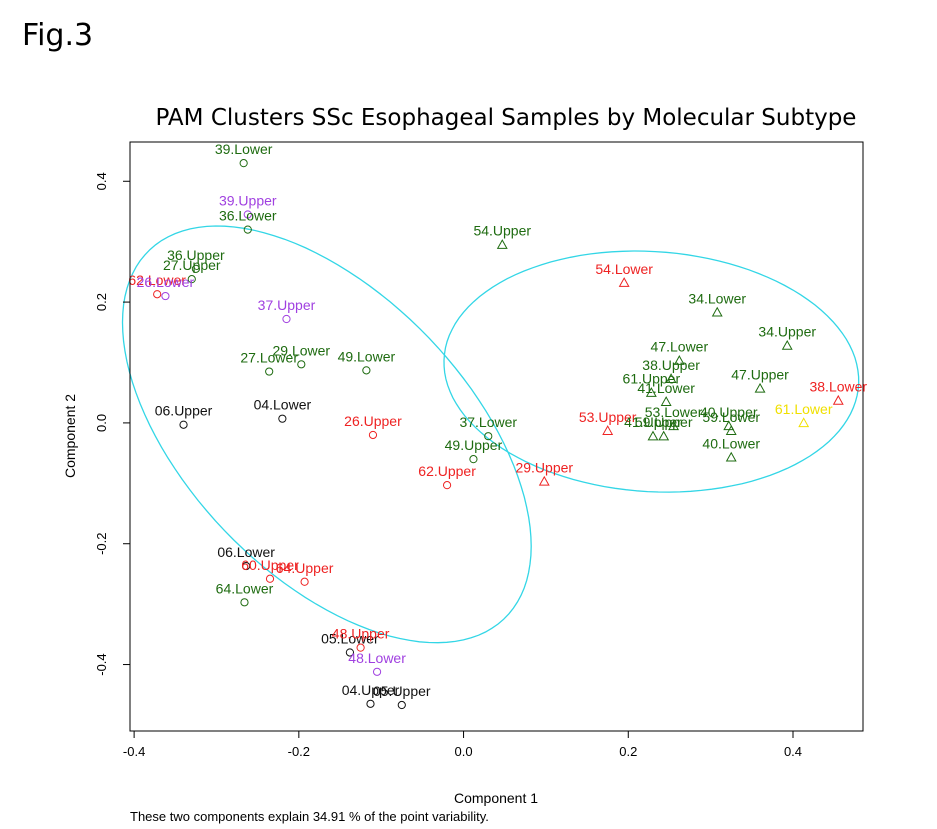 This screenshot has height=829, width=937. What do you see at coordinates (361, 634) in the screenshot?
I see `label-48-upper: 48.Upper` at bounding box center [361, 634].